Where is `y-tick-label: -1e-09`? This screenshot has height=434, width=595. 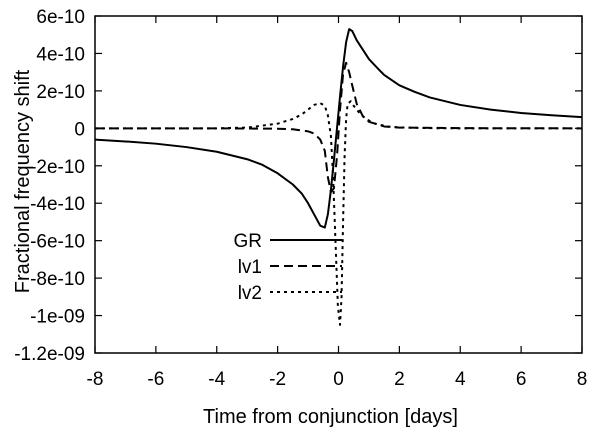 y-tick-label: -1e-09 is located at coordinates (57, 317).